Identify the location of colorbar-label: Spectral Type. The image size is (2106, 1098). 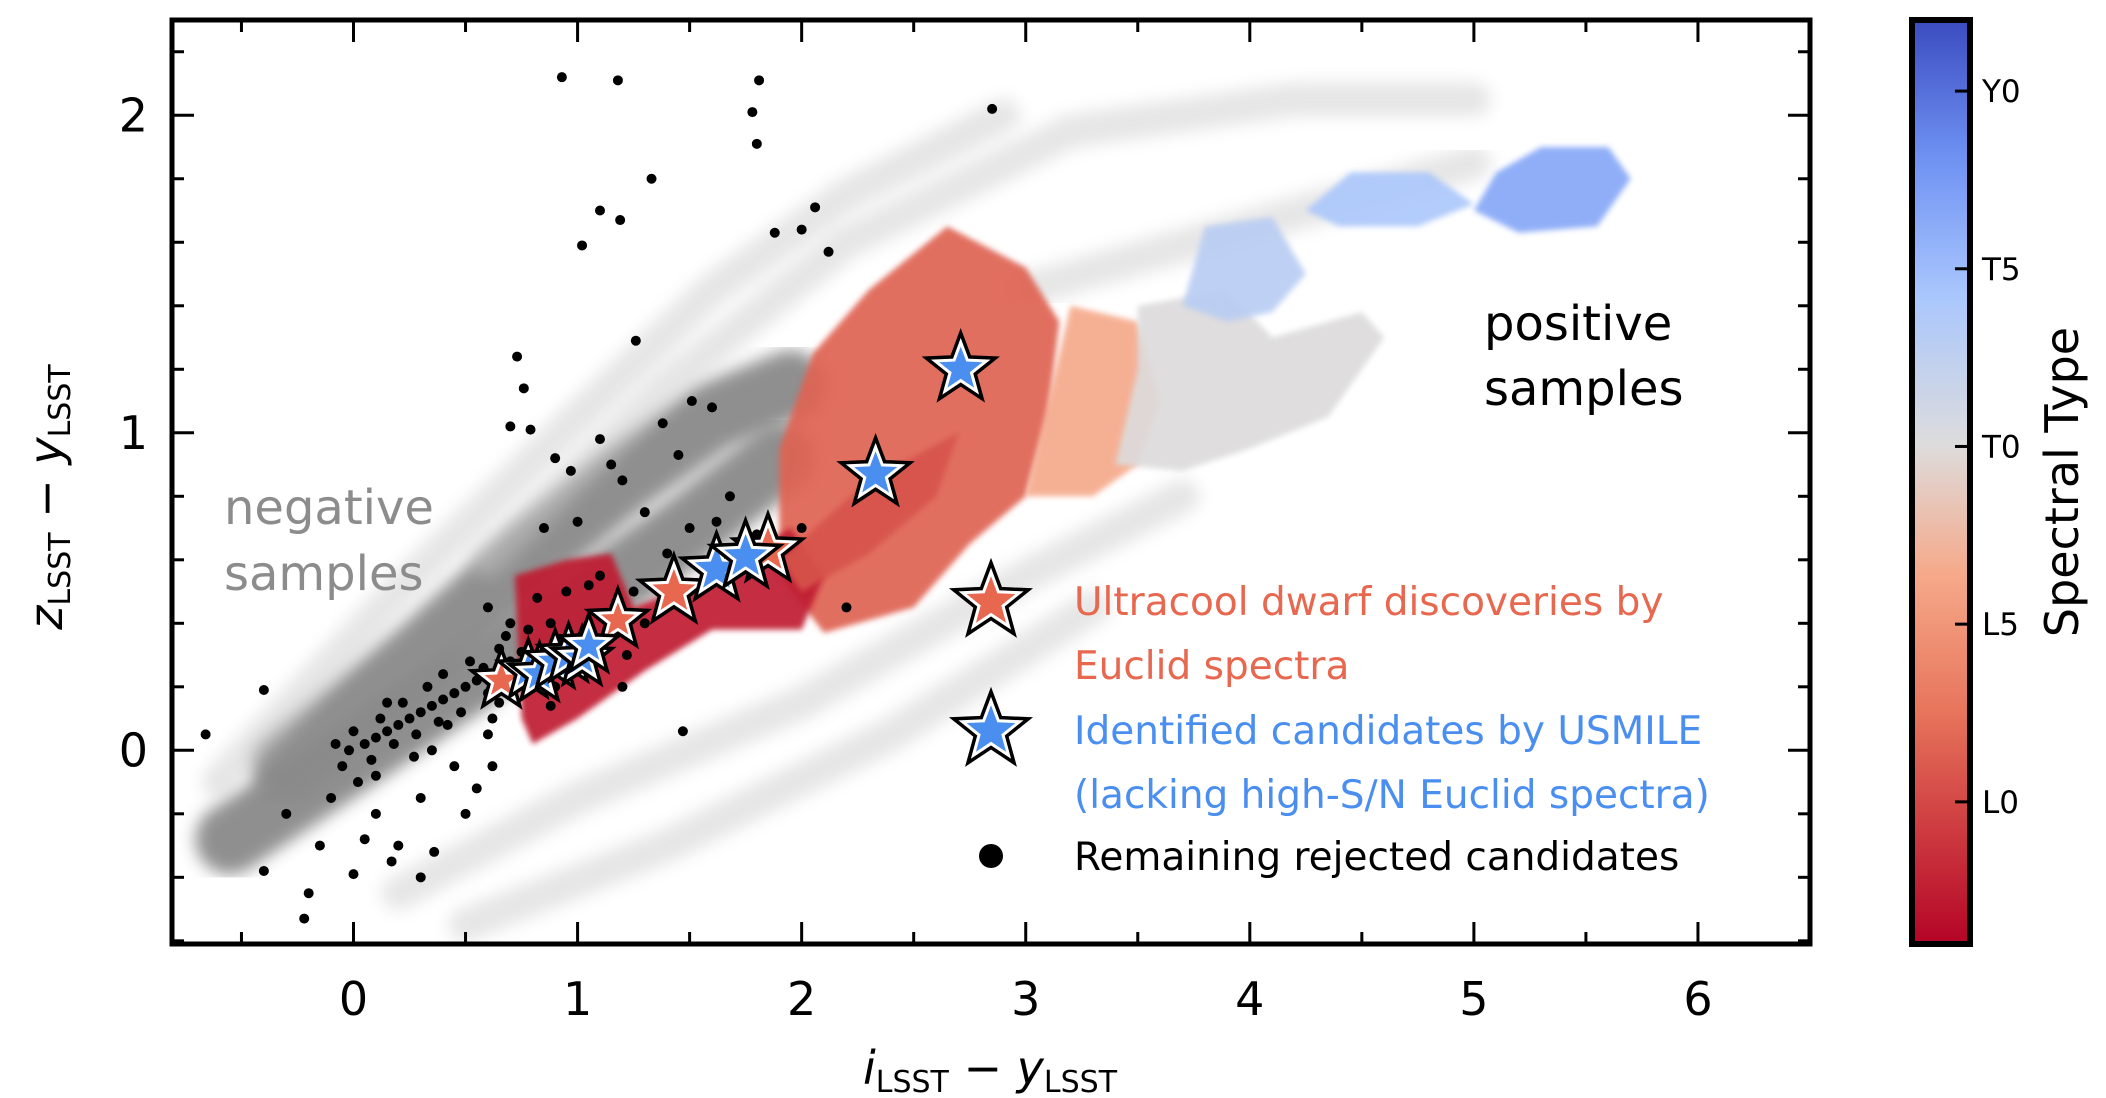
(2062, 482).